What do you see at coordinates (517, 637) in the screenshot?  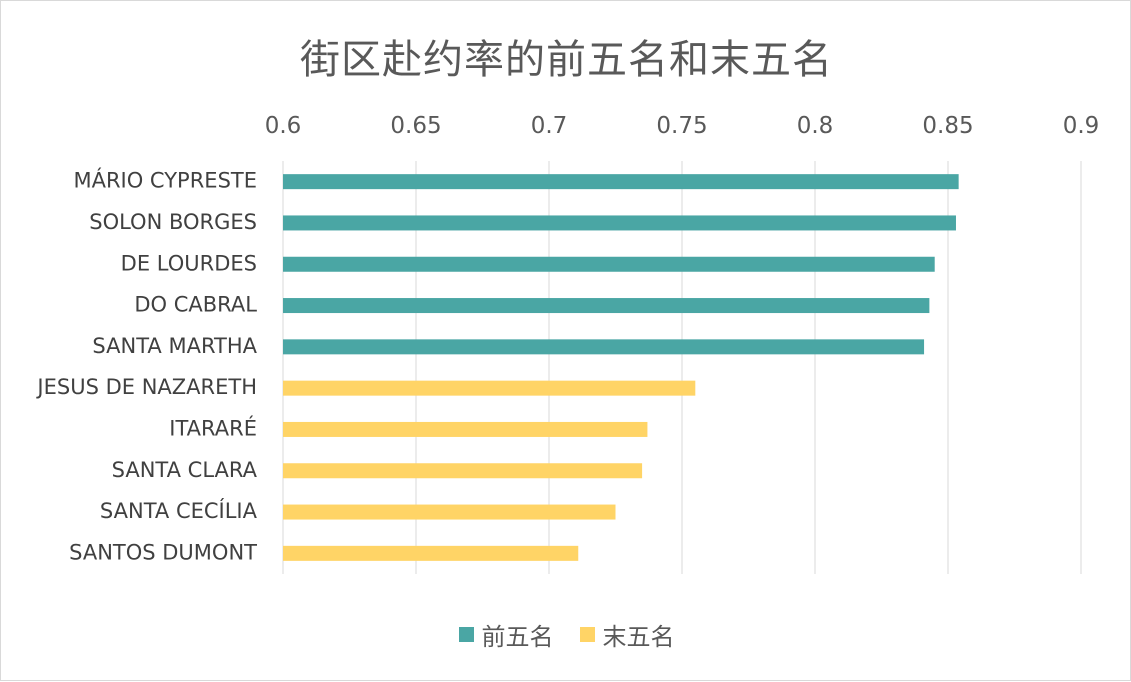 I see `legend-label-top5: 前五名` at bounding box center [517, 637].